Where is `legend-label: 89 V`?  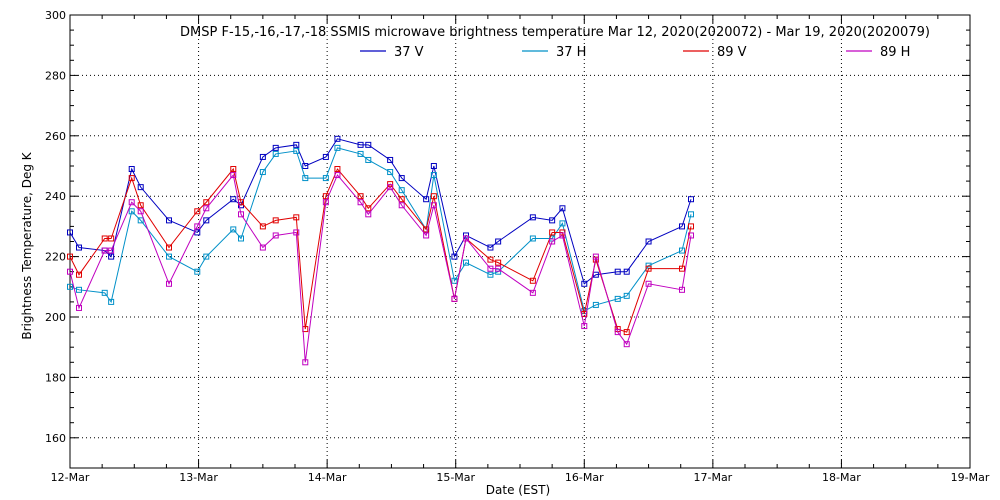
legend-label: 89 V is located at coordinates (732, 52).